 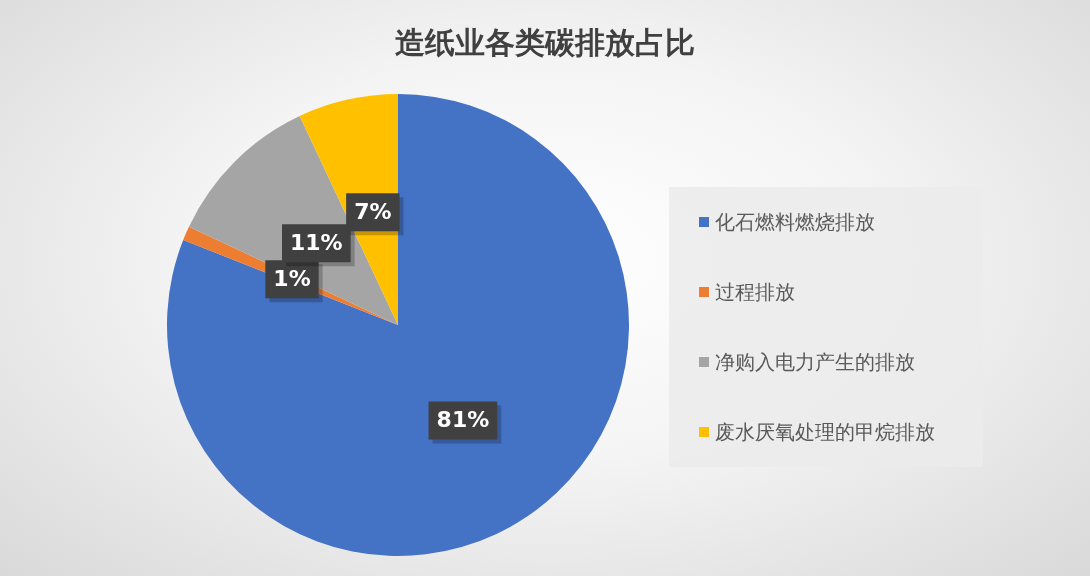 What do you see at coordinates (463, 420) in the screenshot?
I see `data-label: 81%` at bounding box center [463, 420].